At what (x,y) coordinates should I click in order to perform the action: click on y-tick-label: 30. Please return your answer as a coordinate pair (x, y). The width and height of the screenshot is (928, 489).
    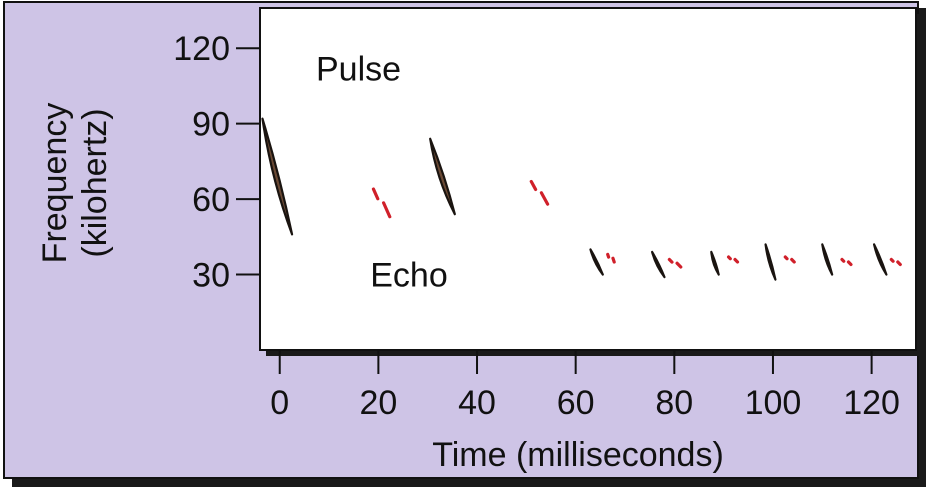
    Looking at the image, I should click on (211, 276).